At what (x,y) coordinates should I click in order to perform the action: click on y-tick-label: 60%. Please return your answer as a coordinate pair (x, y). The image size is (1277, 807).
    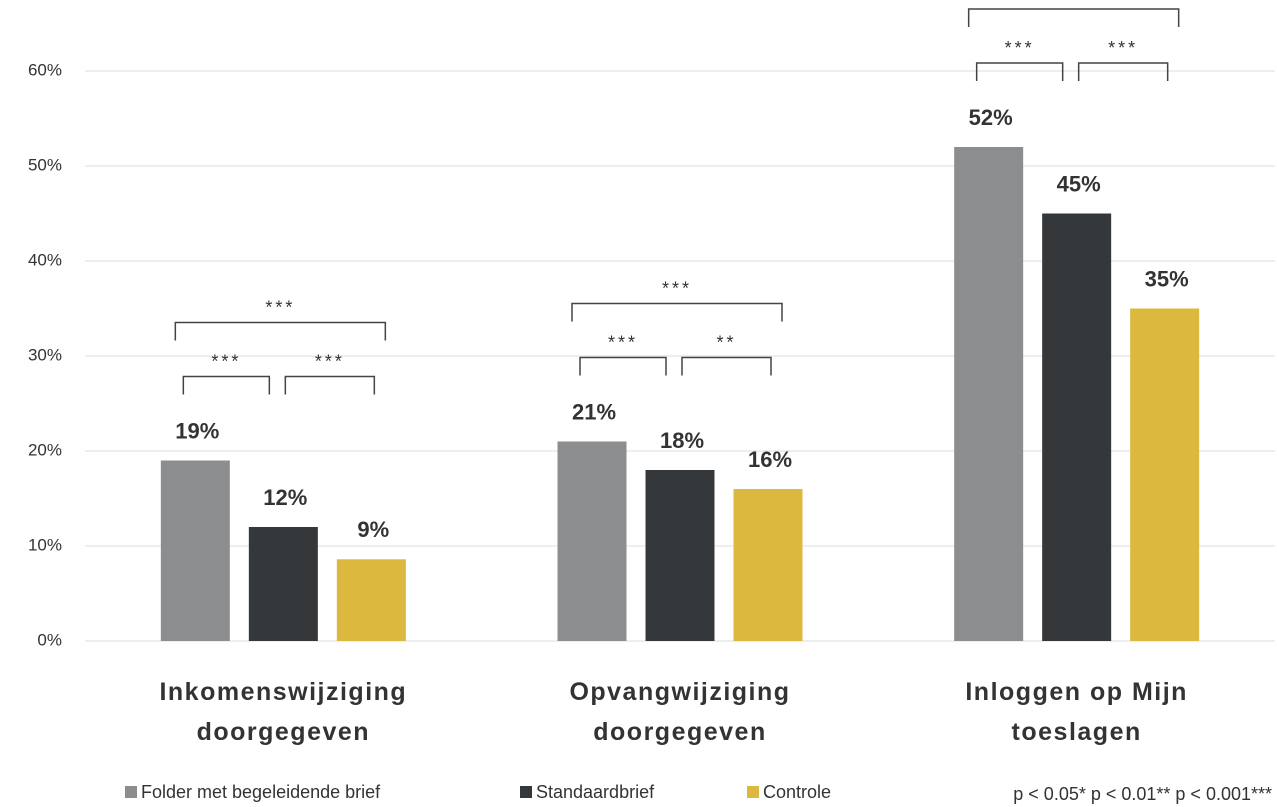
    Looking at the image, I should click on (45, 69).